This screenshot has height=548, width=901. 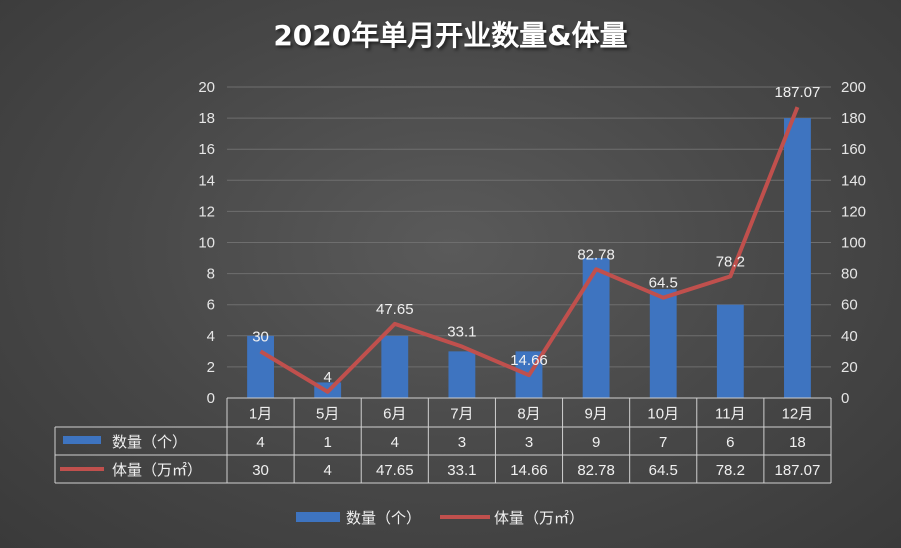 What do you see at coordinates (849, 305) in the screenshot?
I see `y-right-tick-label: 60` at bounding box center [849, 305].